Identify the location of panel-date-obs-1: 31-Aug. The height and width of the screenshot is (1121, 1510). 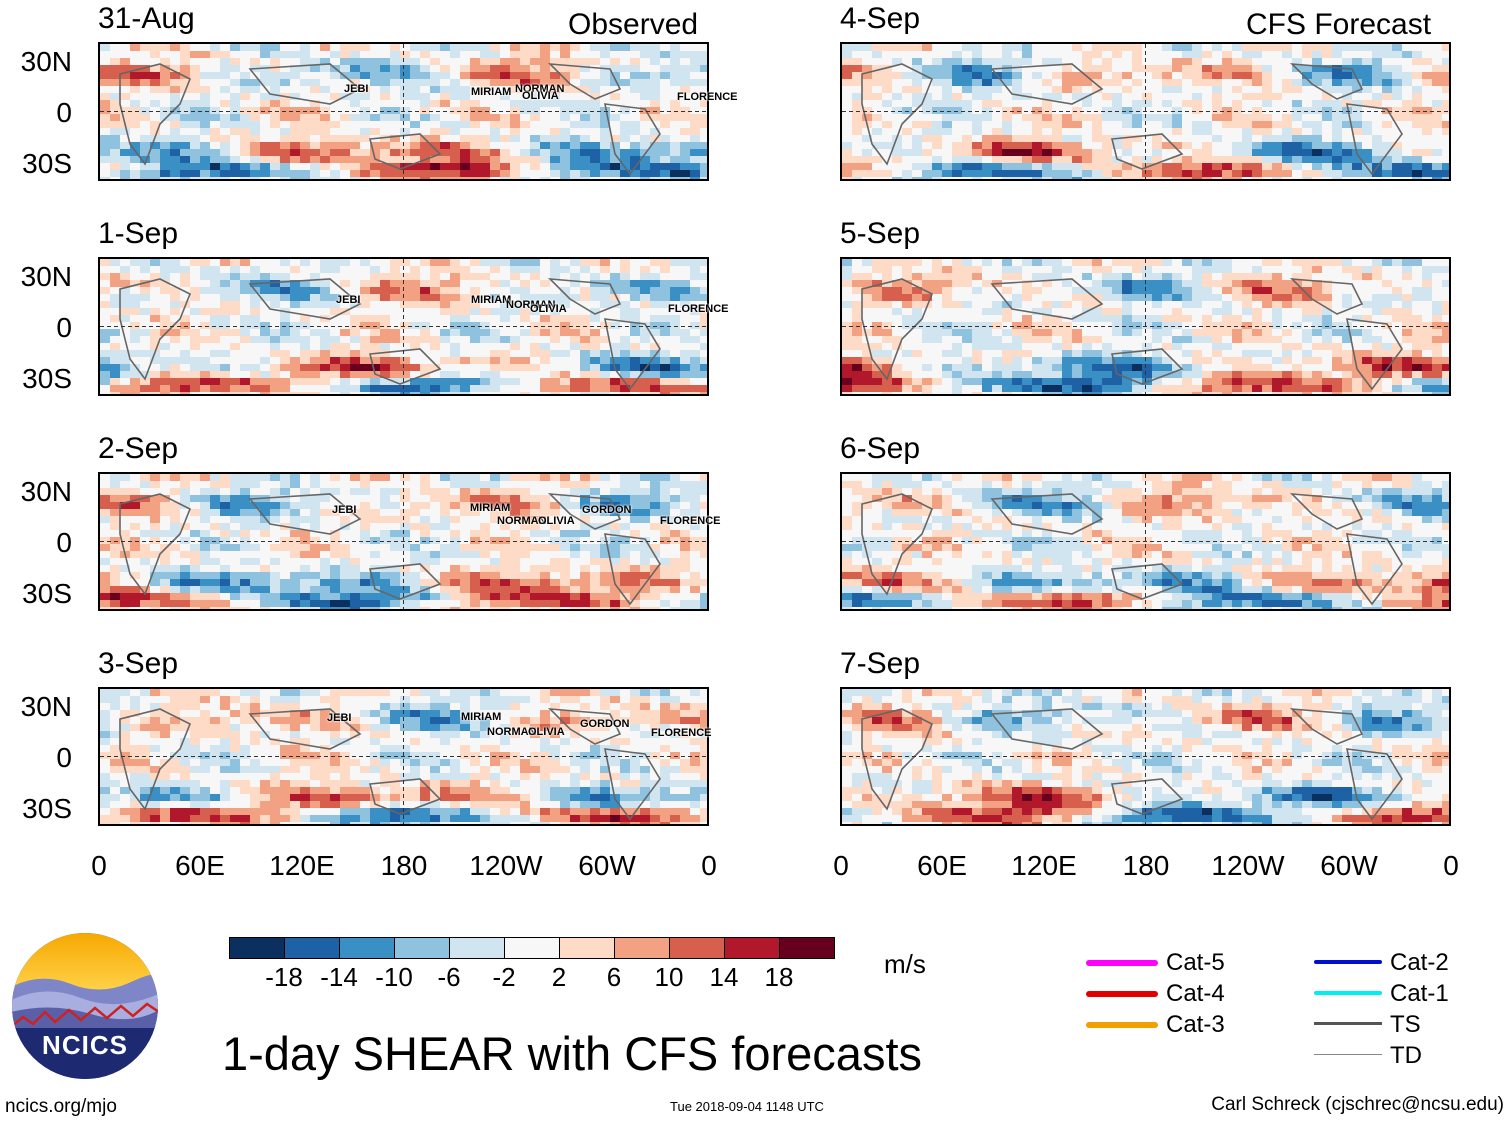
(146, 18).